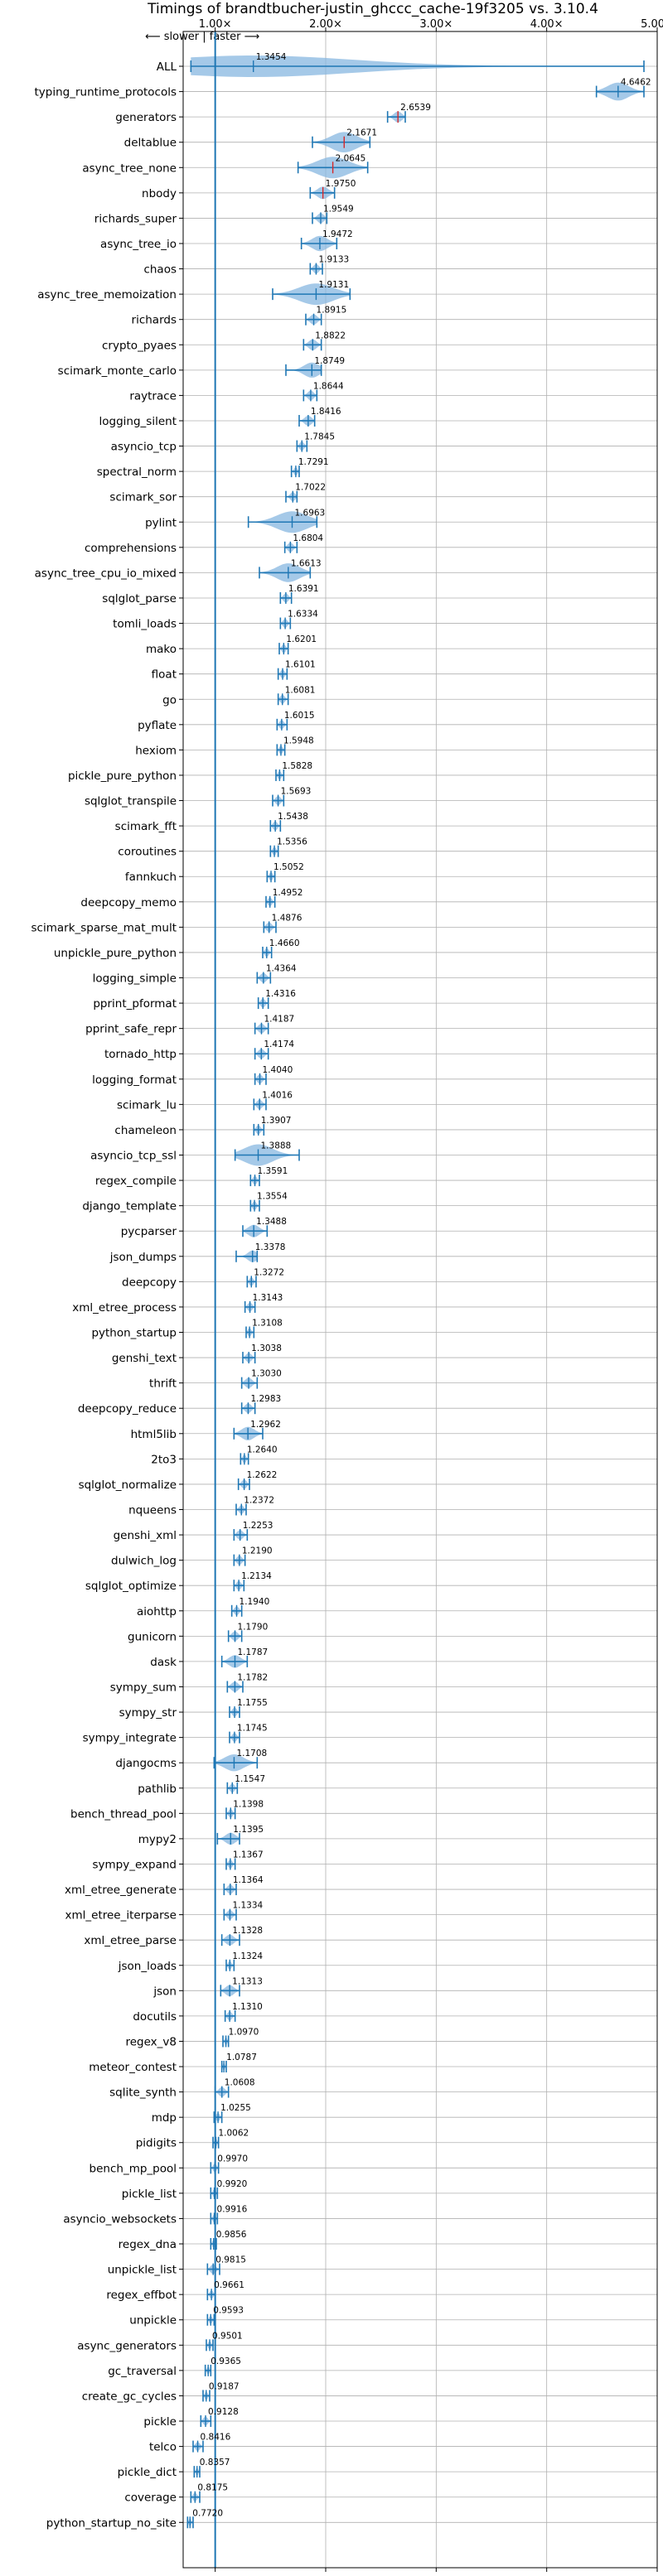  I want to click on value-label: 1.4016, so click(277, 1095).